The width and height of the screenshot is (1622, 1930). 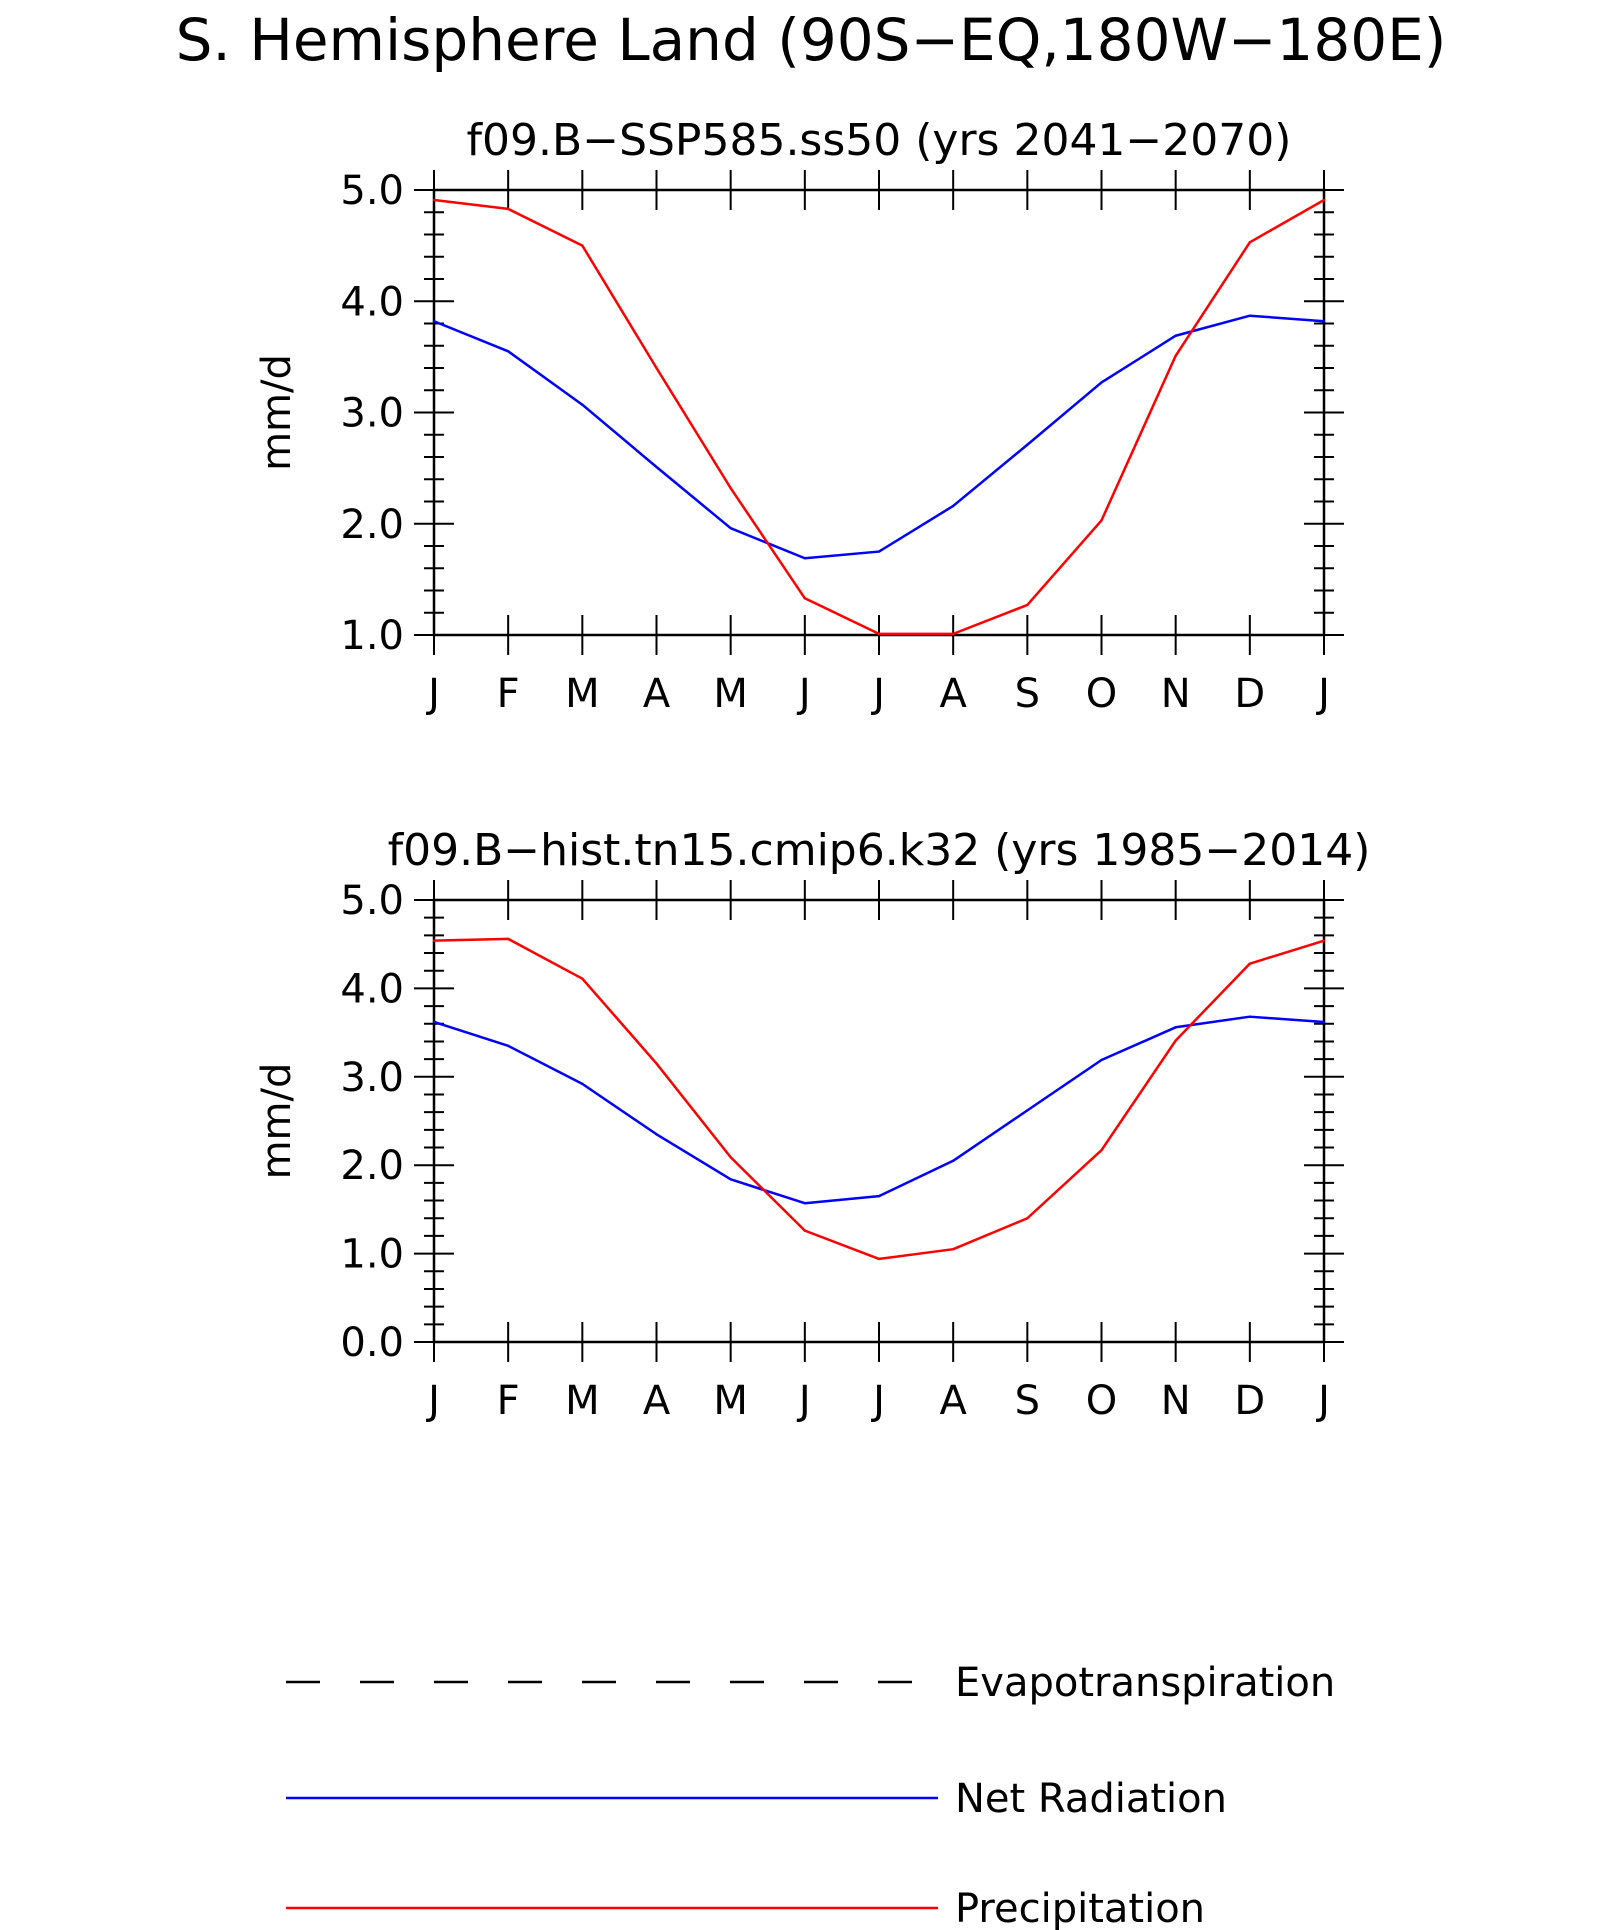 What do you see at coordinates (1249, 694) in the screenshot?
I see `x-tick-label: D` at bounding box center [1249, 694].